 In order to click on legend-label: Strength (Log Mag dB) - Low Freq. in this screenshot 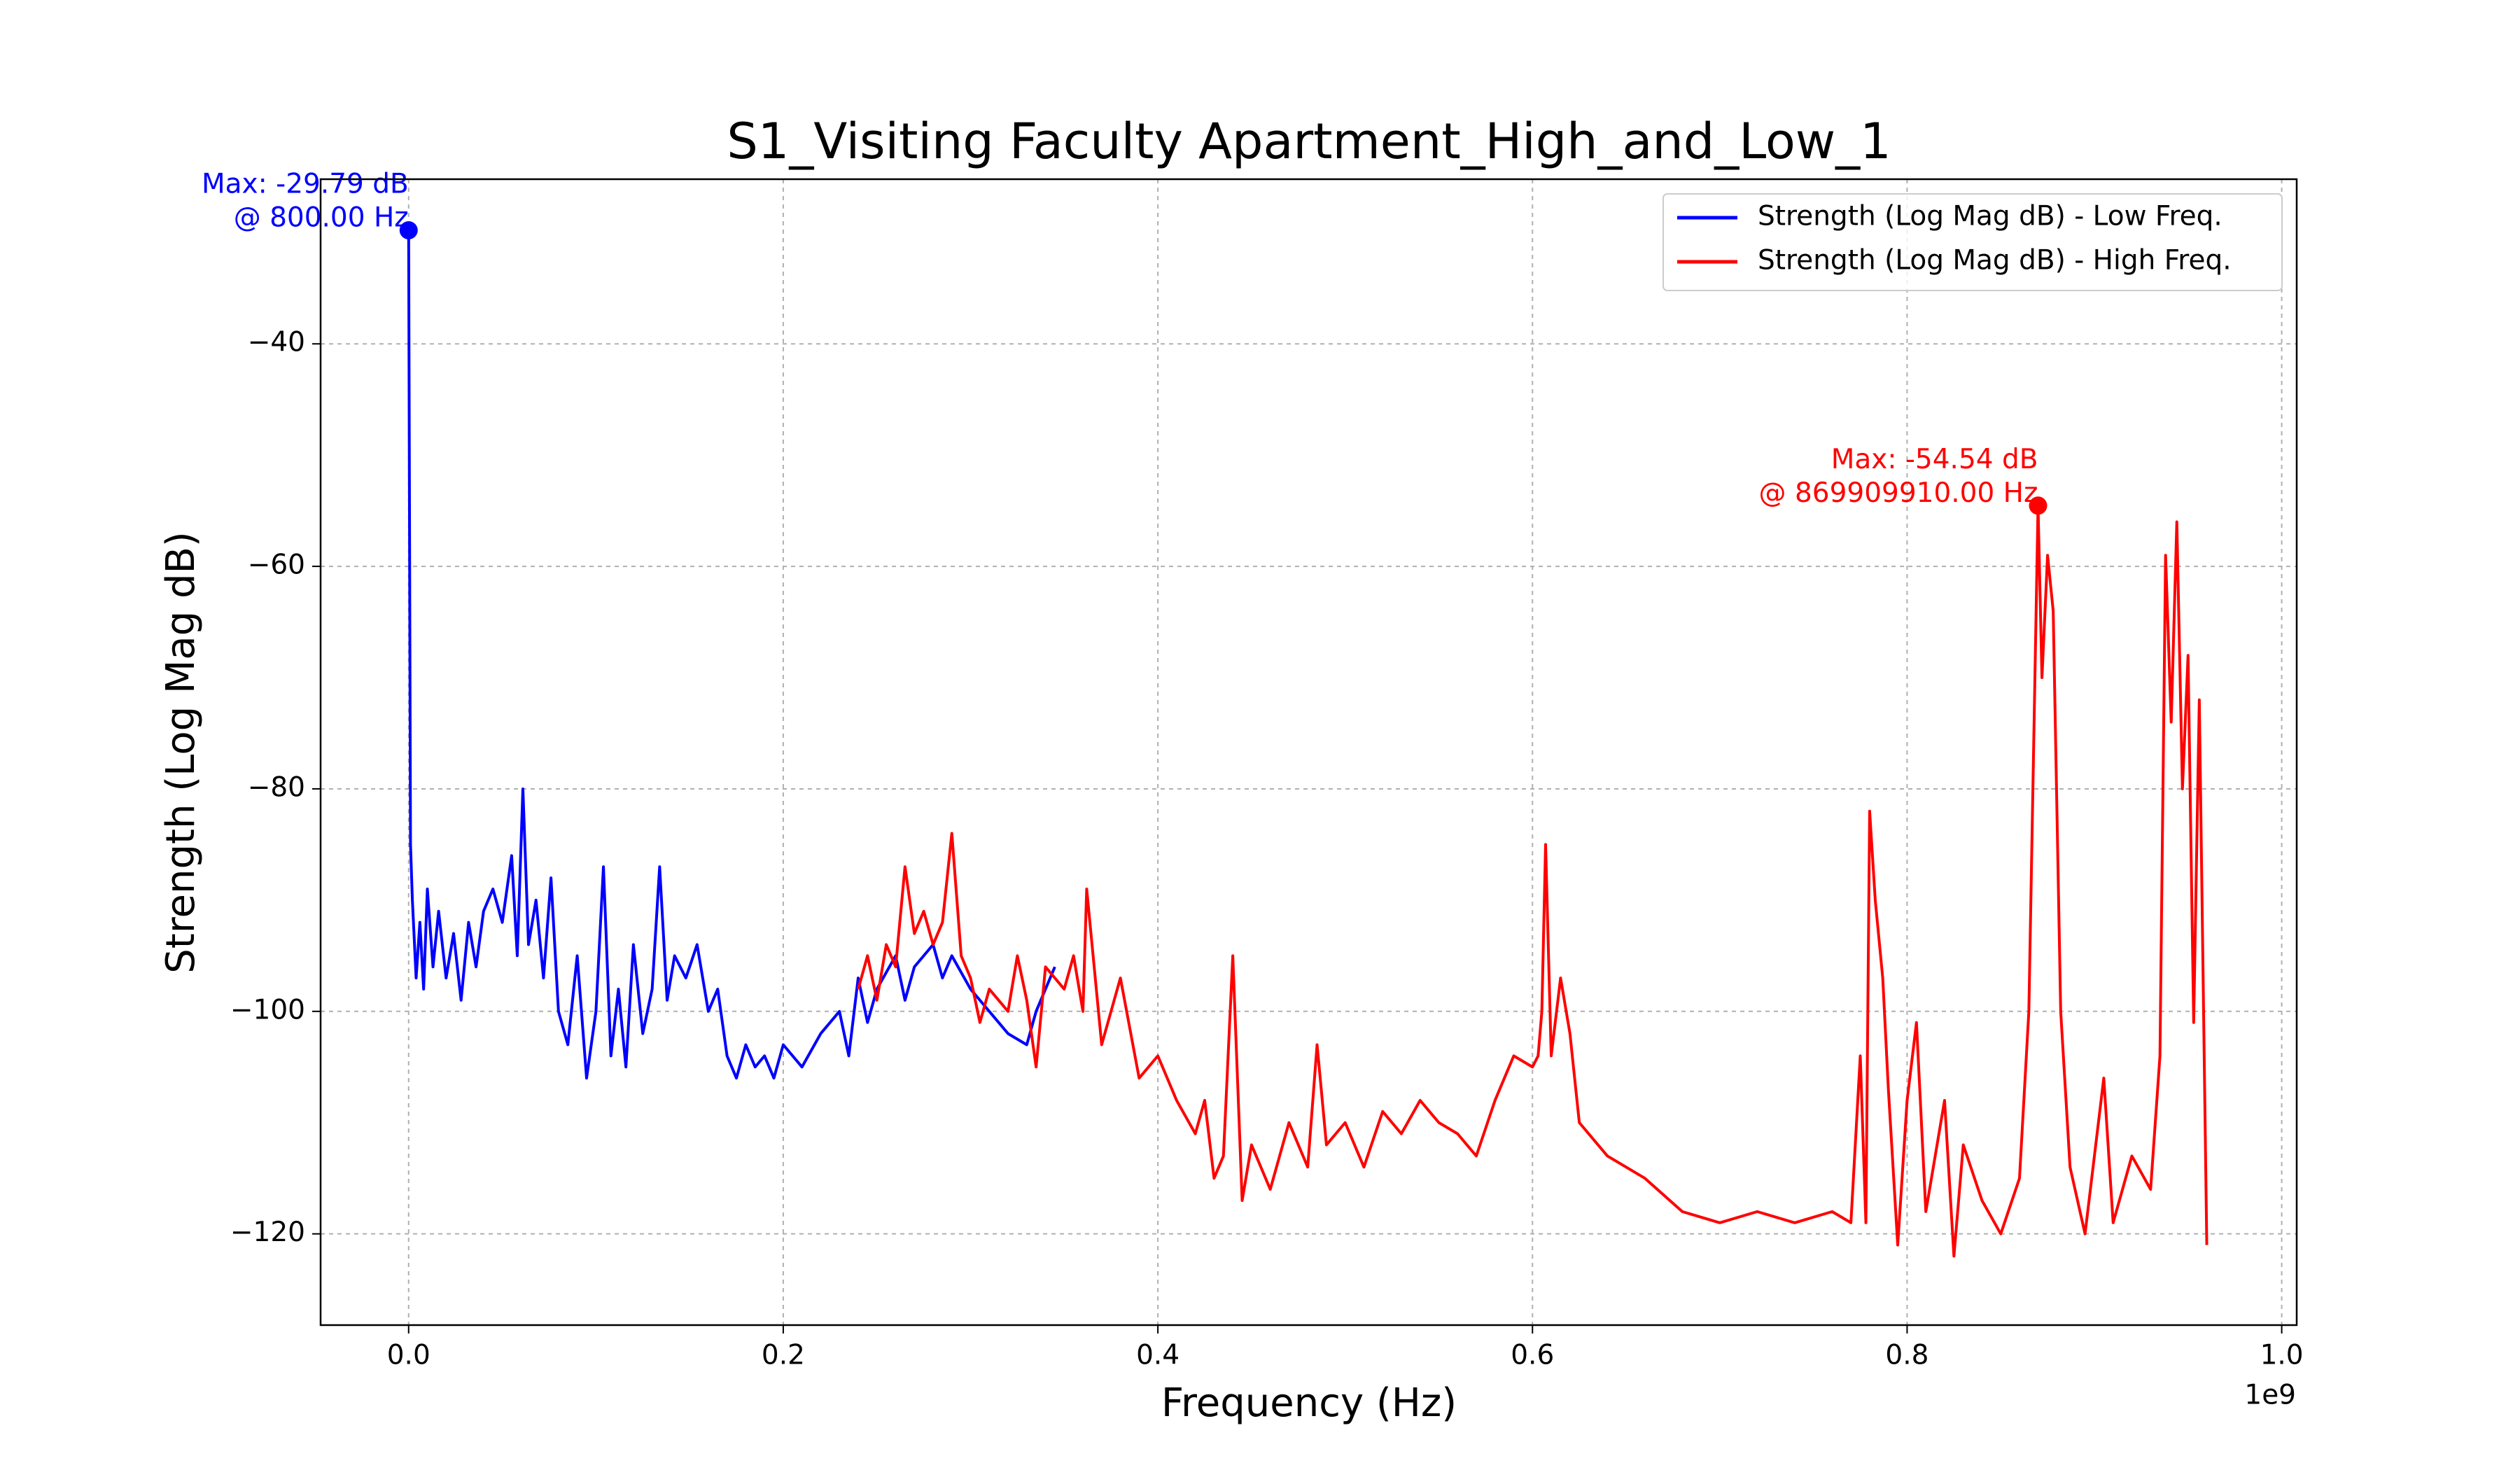, I will do `click(1990, 216)`.